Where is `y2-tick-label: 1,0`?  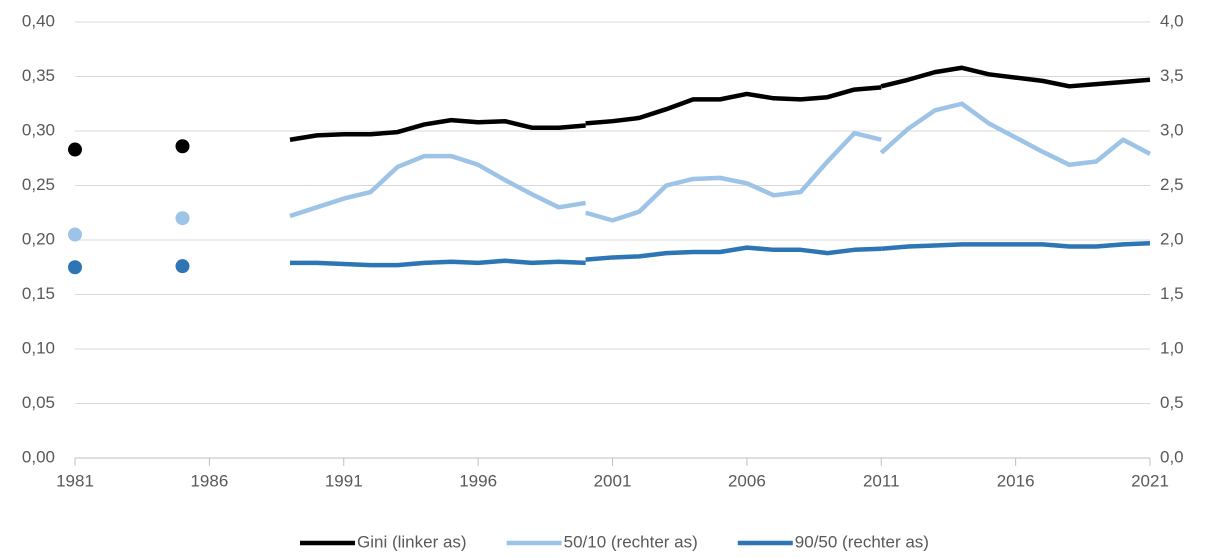
y2-tick-label: 1,0 is located at coordinates (1172, 347).